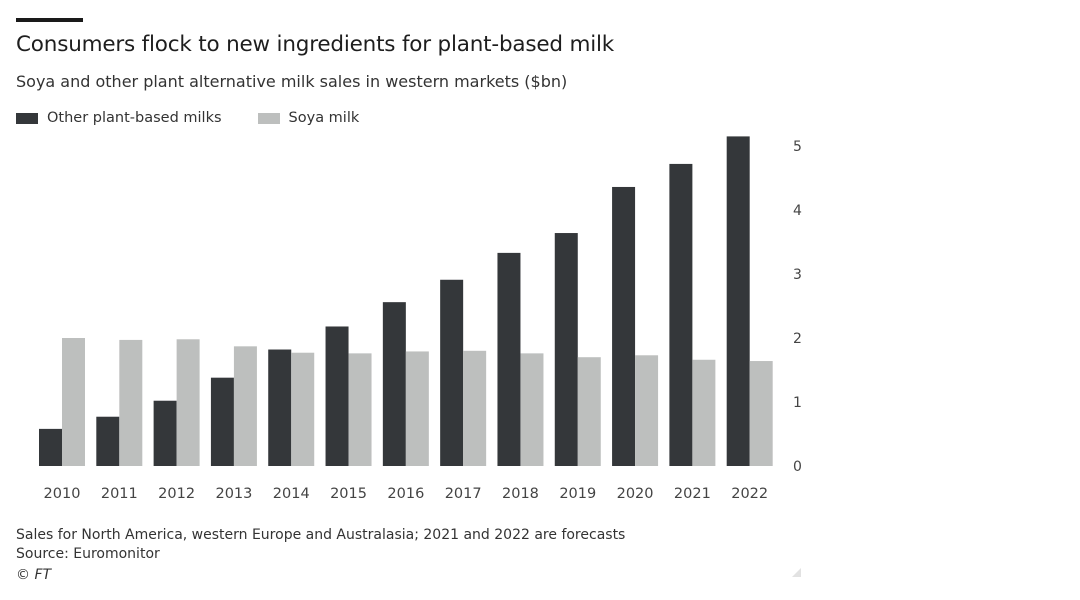 The width and height of the screenshot is (1080, 600). I want to click on y-tick-label: 5, so click(797, 147).